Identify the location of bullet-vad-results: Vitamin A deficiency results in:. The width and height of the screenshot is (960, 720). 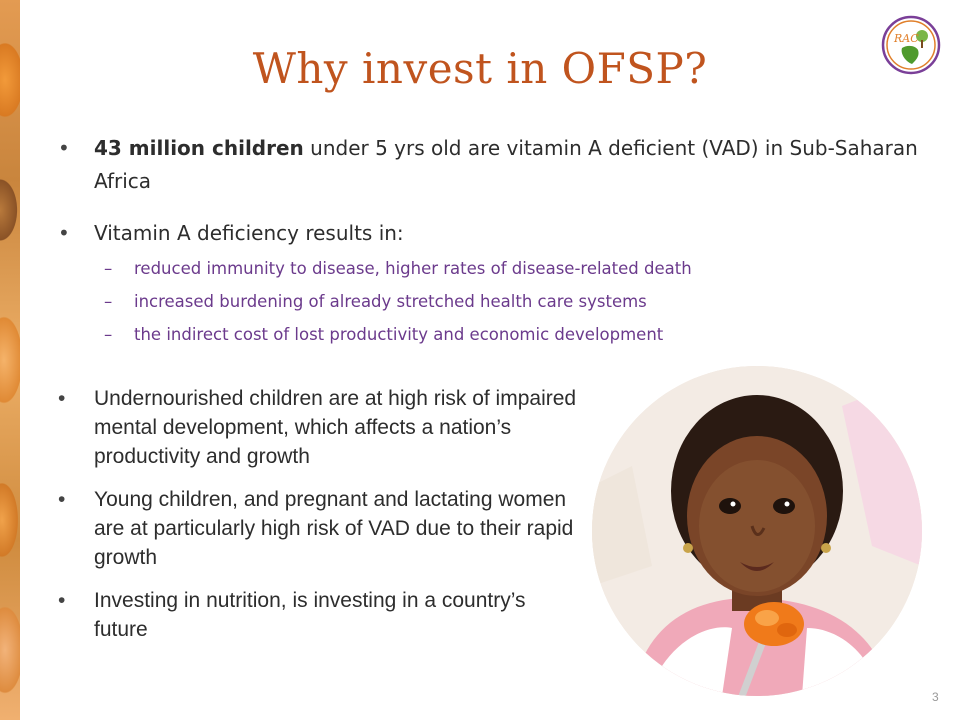
(488, 233).